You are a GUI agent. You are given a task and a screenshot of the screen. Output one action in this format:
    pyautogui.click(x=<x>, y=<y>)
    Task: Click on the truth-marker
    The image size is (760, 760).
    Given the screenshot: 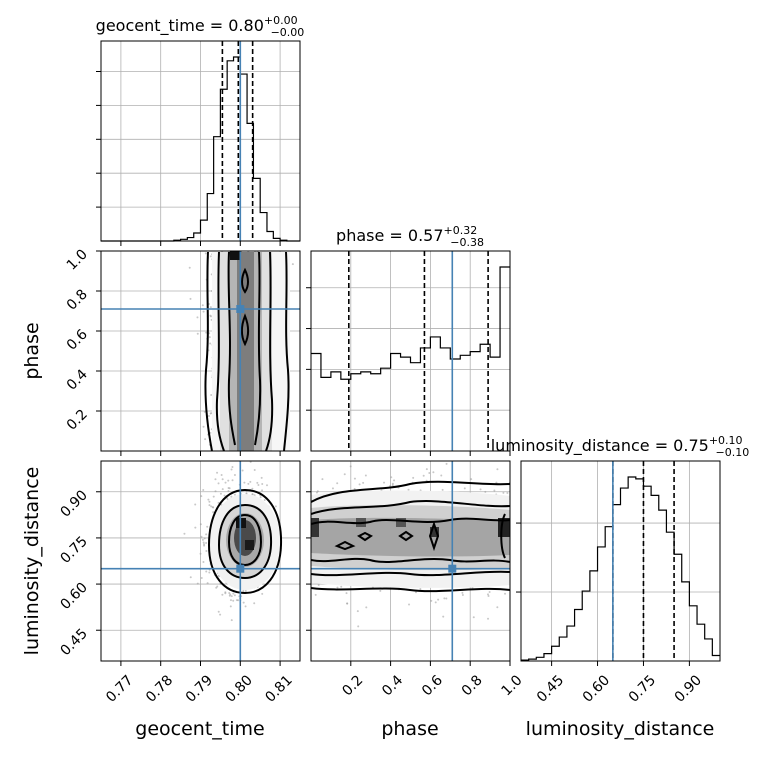 What is the action you would take?
    pyautogui.click(x=200, y=351)
    